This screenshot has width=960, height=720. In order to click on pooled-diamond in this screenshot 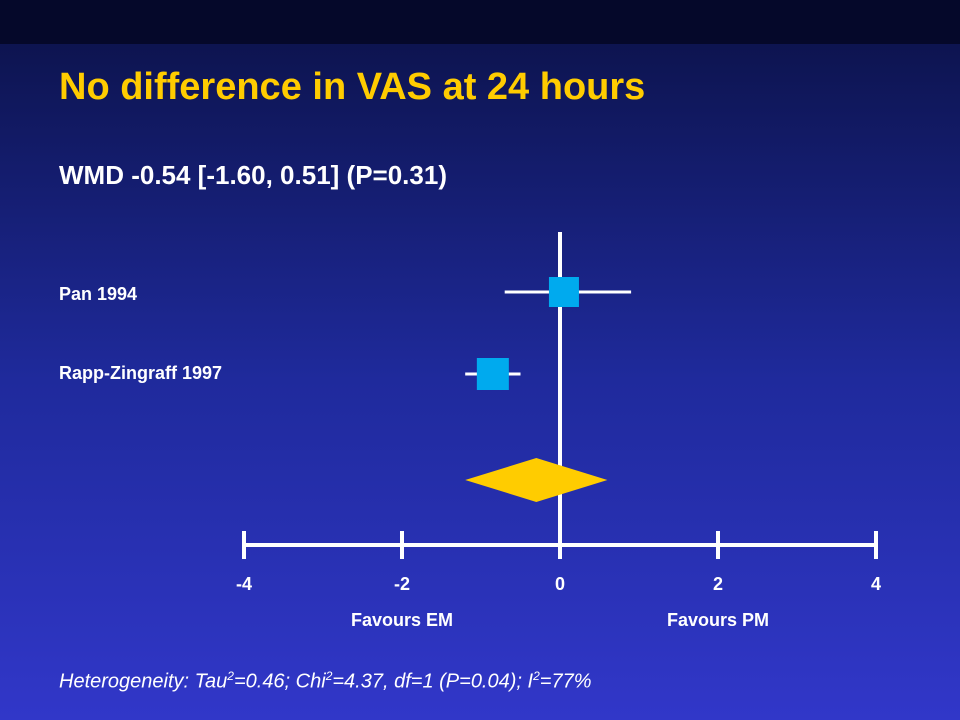, I will do `click(536, 480)`.